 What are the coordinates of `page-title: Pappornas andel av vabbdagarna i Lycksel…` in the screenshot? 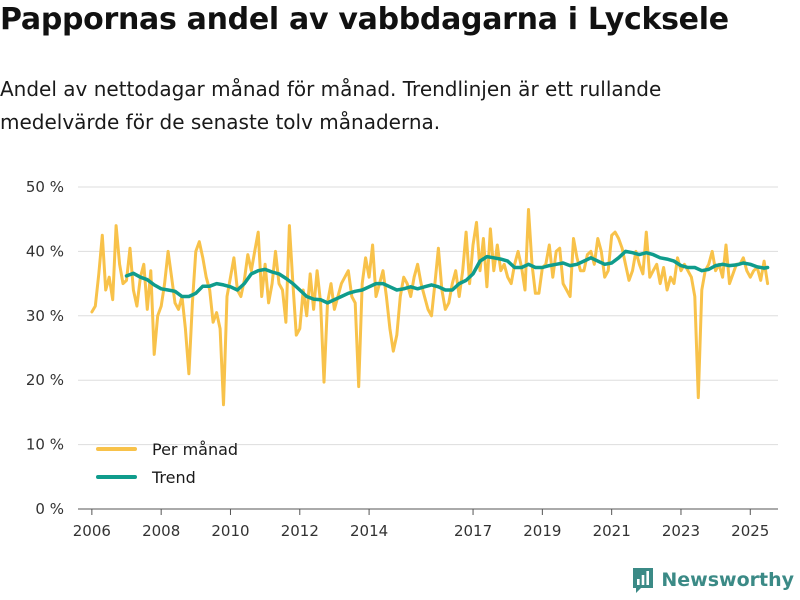 It's located at (364, 19).